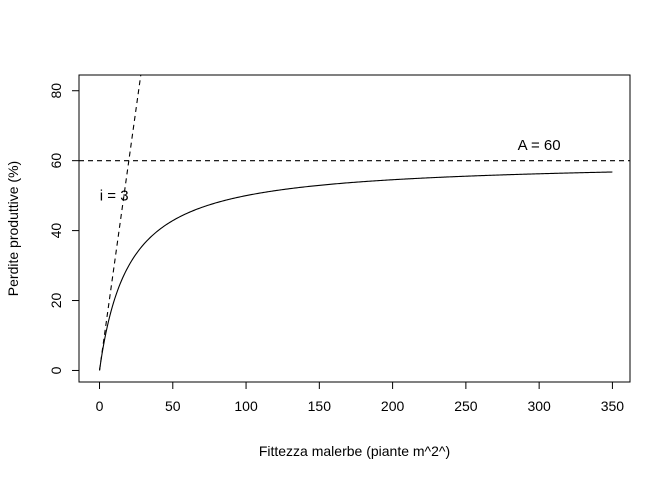 The image size is (672, 480). I want to click on x-axis-label: Fittezza malerbe (piante m^2^), so click(354, 451).